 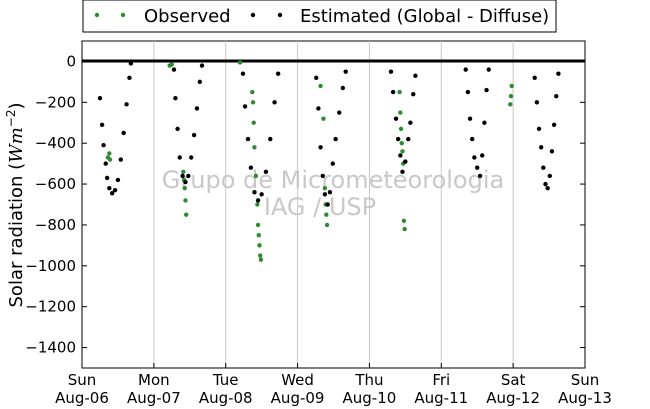 What do you see at coordinates (16, 105) in the screenshot?
I see `y-axis-label-close: )` at bounding box center [16, 105].